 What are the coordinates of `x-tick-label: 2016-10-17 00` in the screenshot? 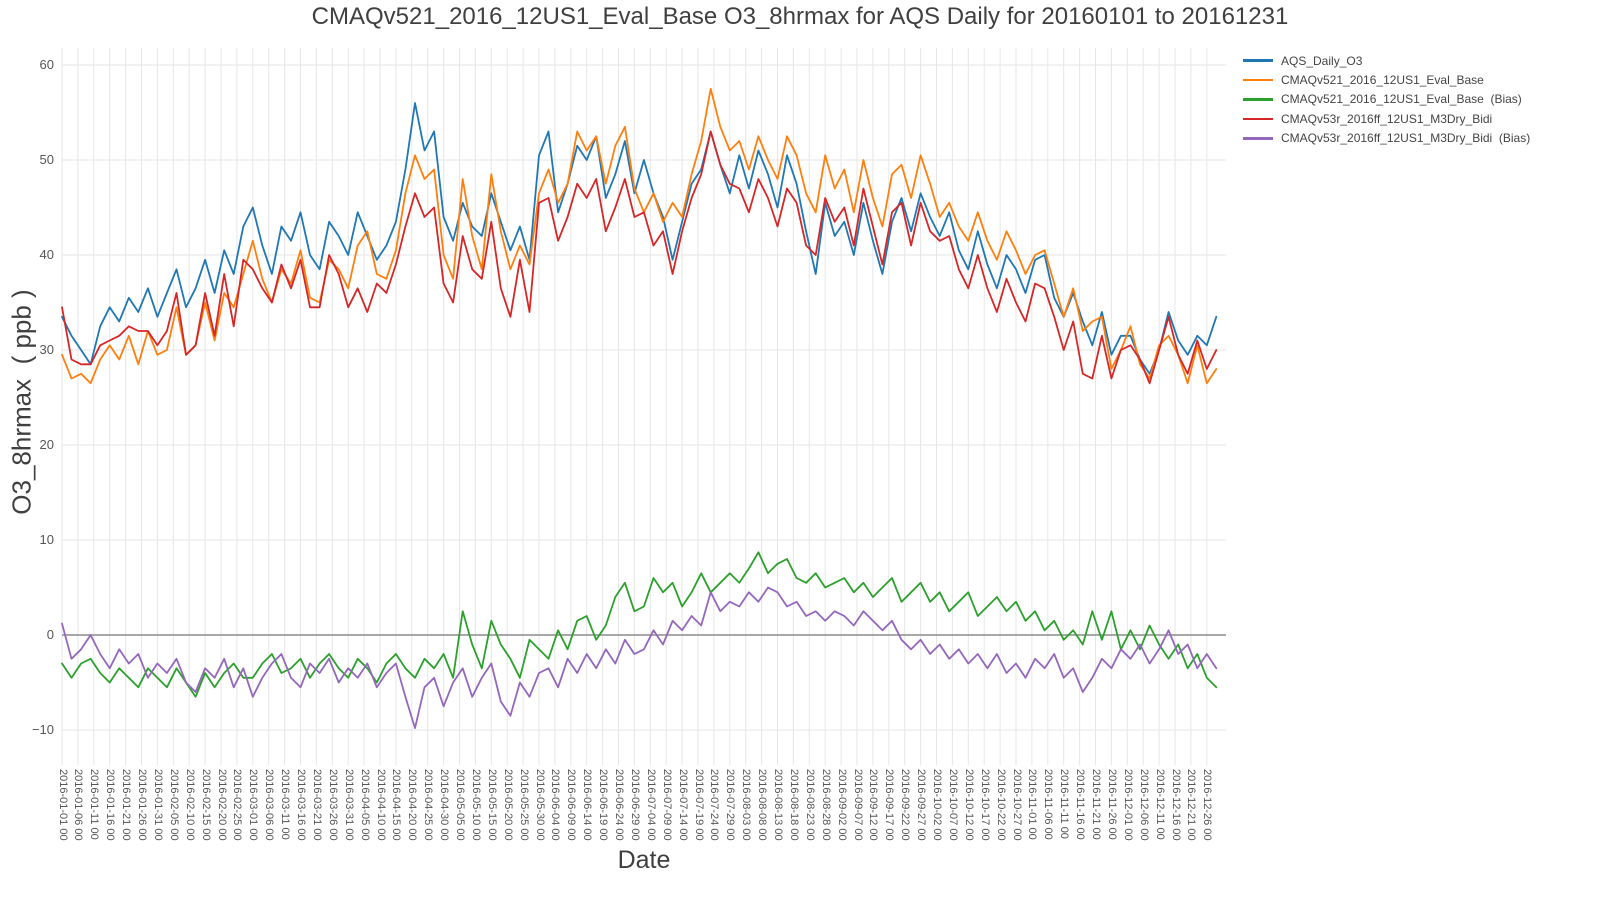 It's located at (984, 805).